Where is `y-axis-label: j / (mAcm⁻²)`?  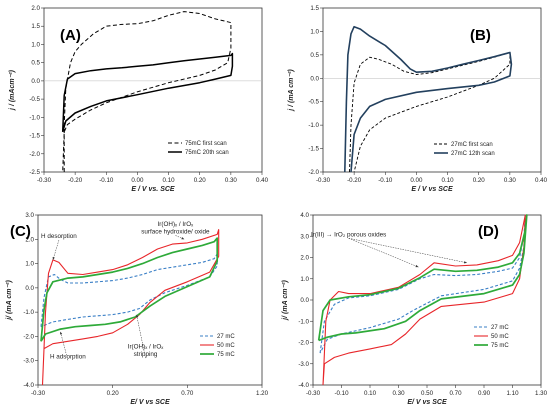 y-axis-label: j / (mAcm⁻²) is located at coordinates (12, 90).